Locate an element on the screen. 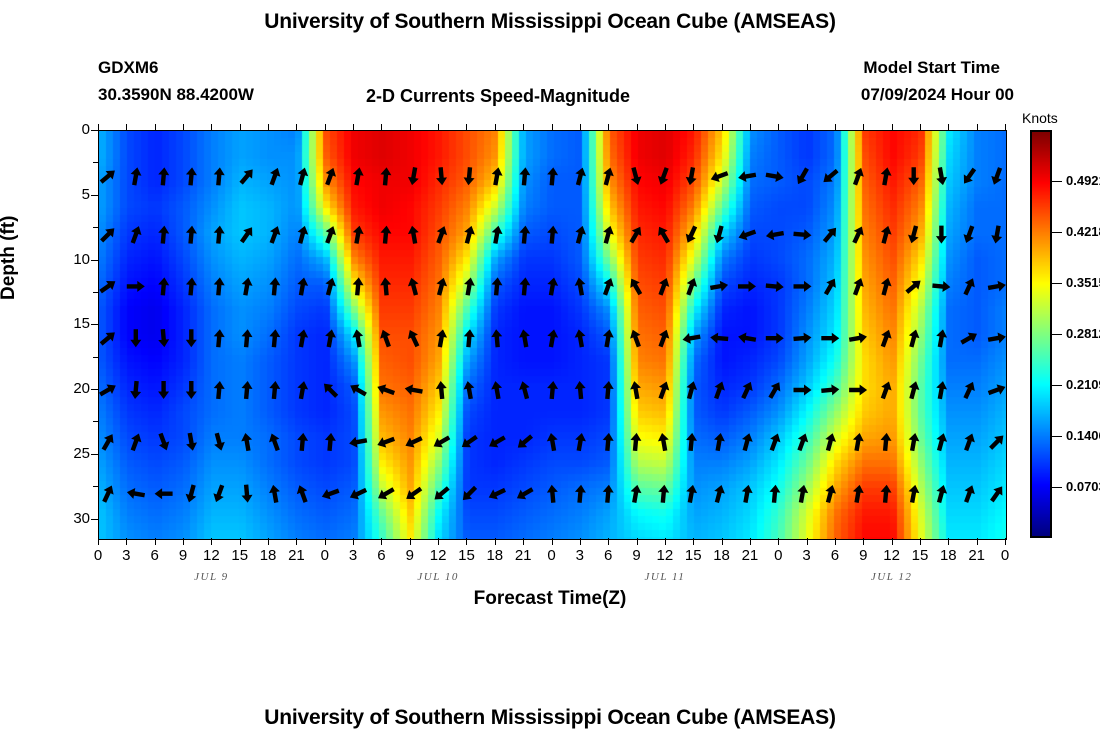 The width and height of the screenshot is (1100, 750). model-start-time-value: 07/09/2024 Hour 00 is located at coordinates (937, 94).